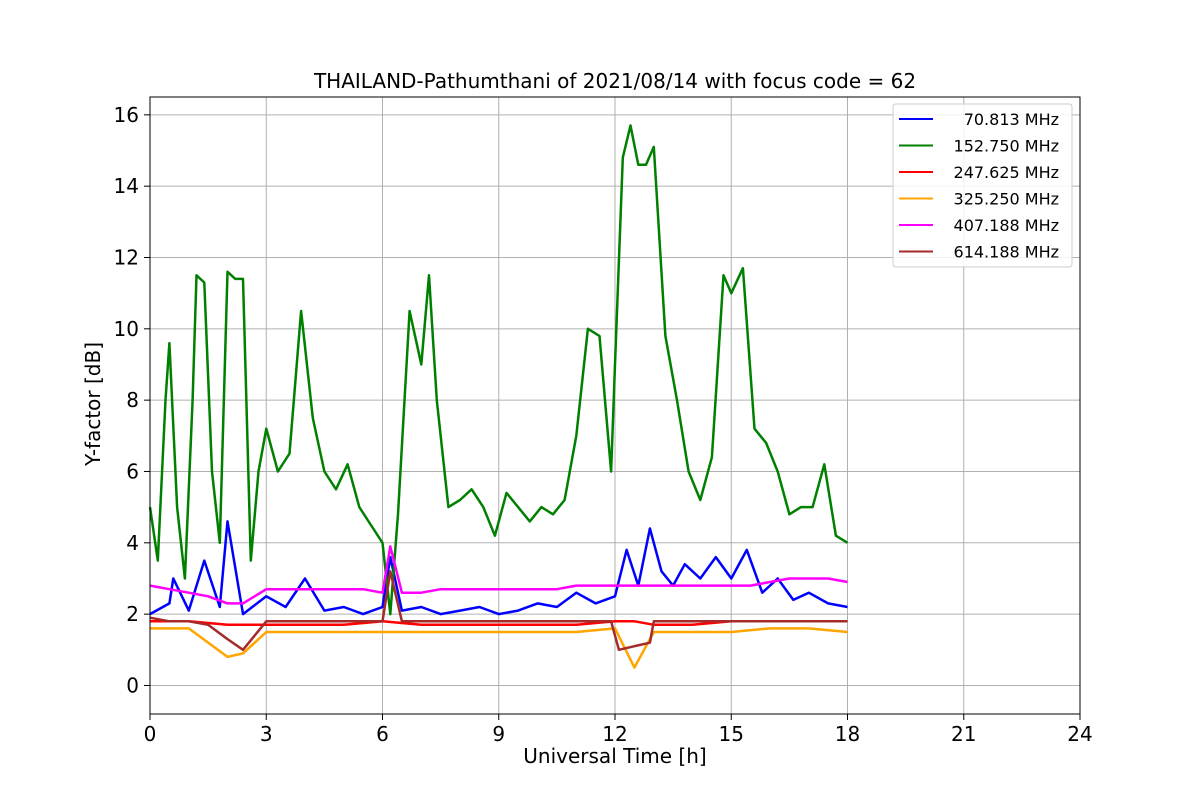 This screenshot has width=1200, height=800. I want to click on y-tick-label: 0, so click(132, 685).